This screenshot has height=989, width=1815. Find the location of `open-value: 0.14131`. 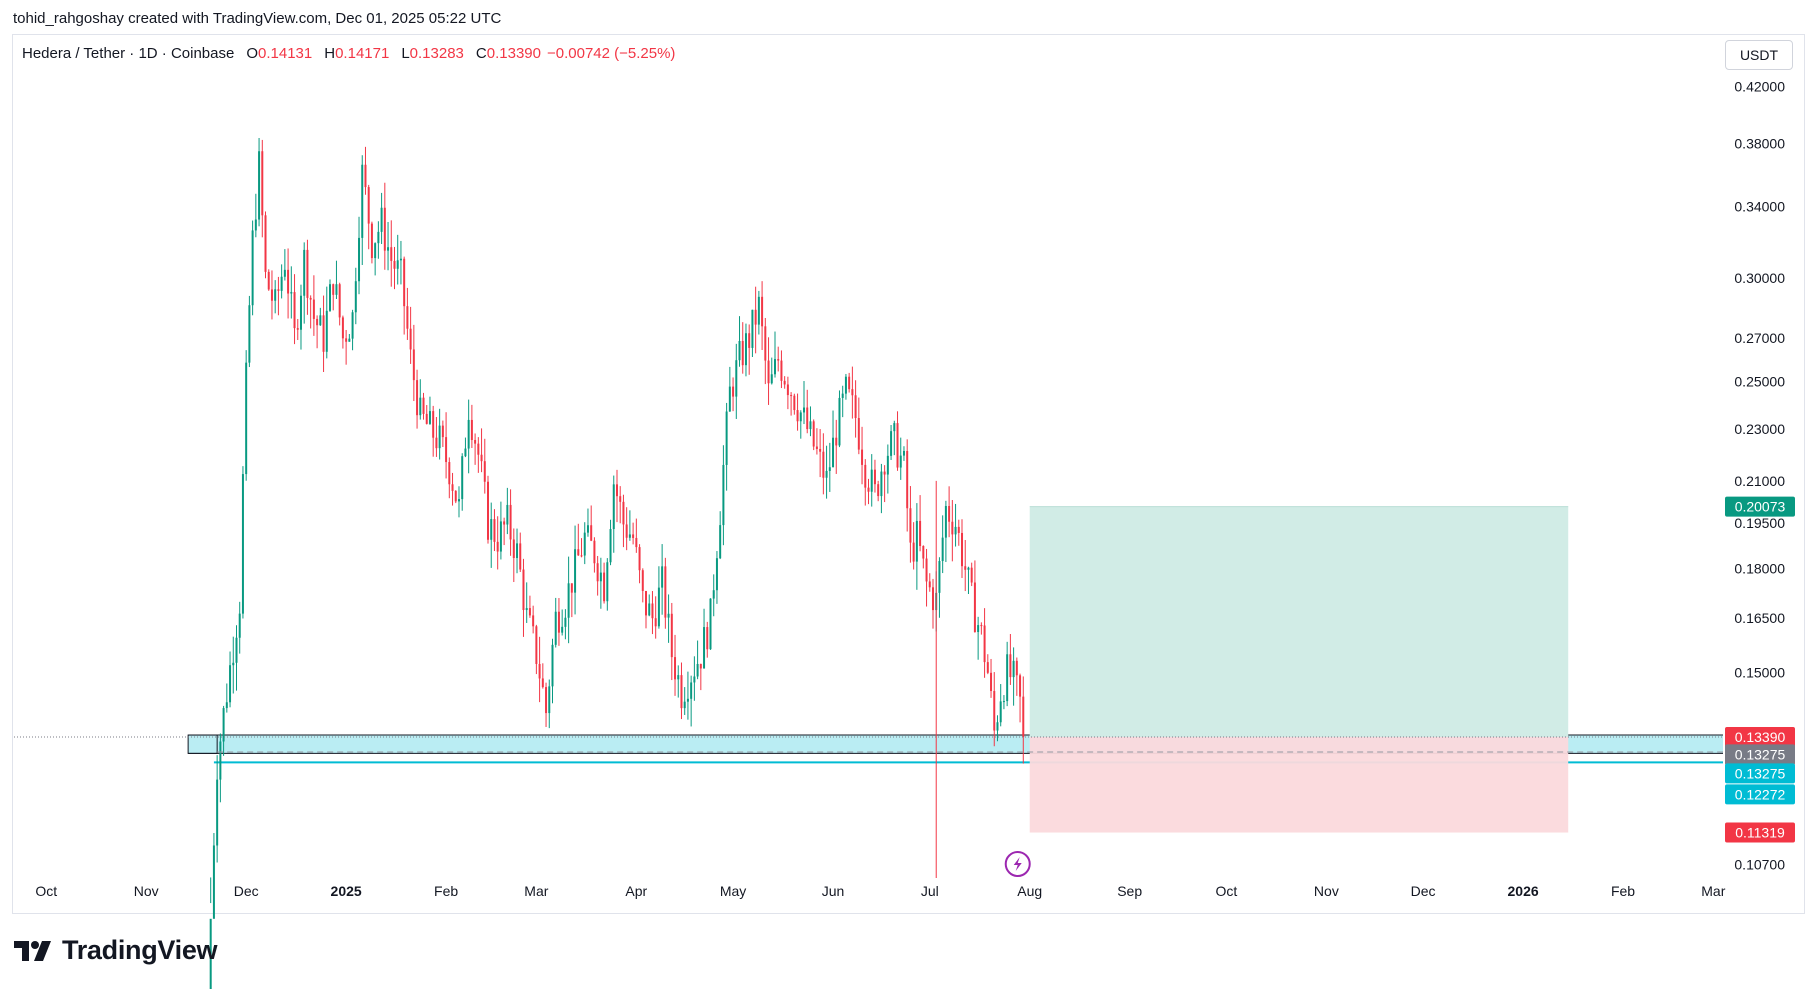

open-value: 0.14131 is located at coordinates (285, 53).